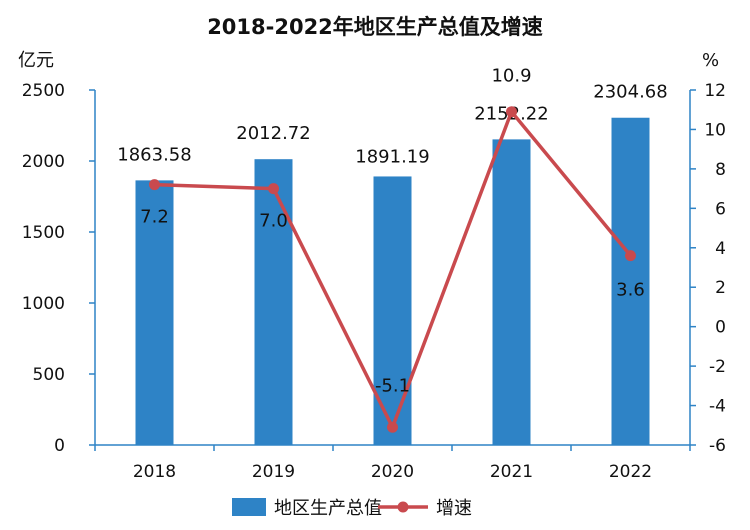 The height and width of the screenshot is (530, 750). Describe the element at coordinates (715, 91) in the screenshot. I see `right-tick-label: 12` at that location.